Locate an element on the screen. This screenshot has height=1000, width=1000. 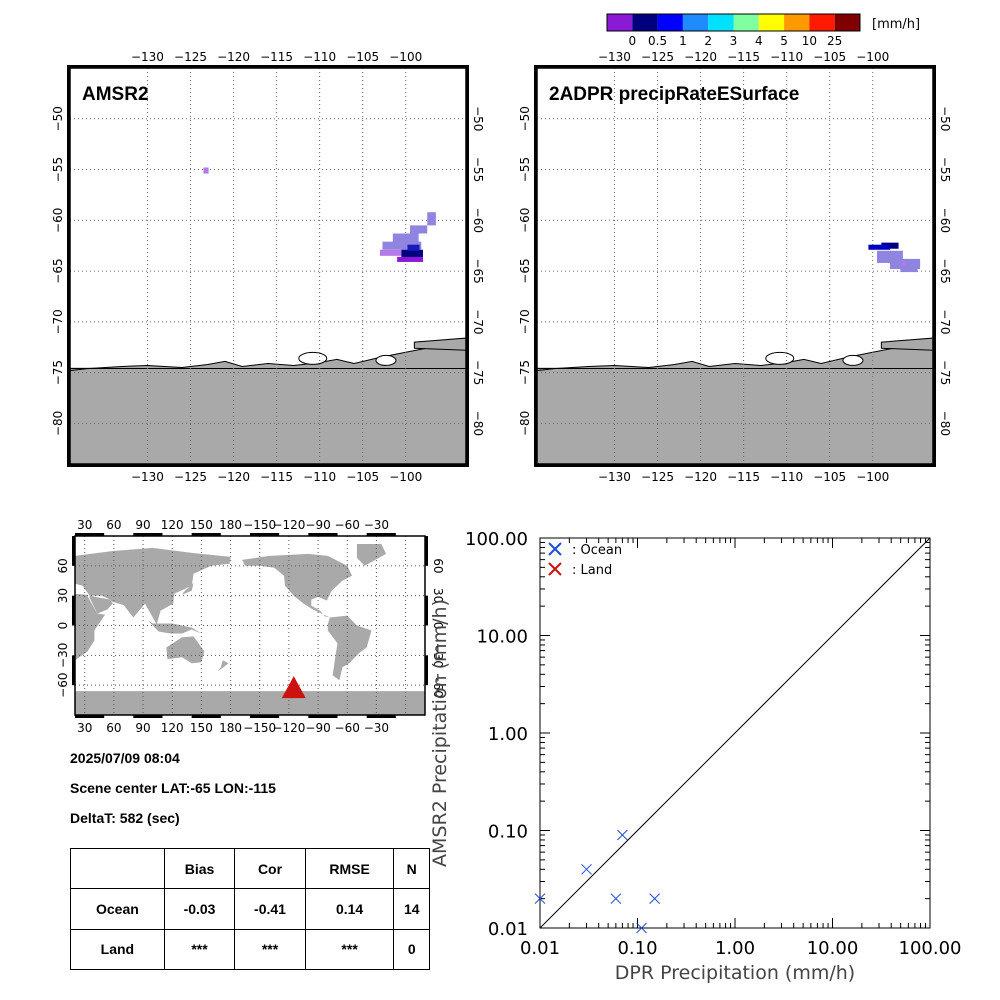
globe-lon-tick: −90 is located at coordinates (317, 728).